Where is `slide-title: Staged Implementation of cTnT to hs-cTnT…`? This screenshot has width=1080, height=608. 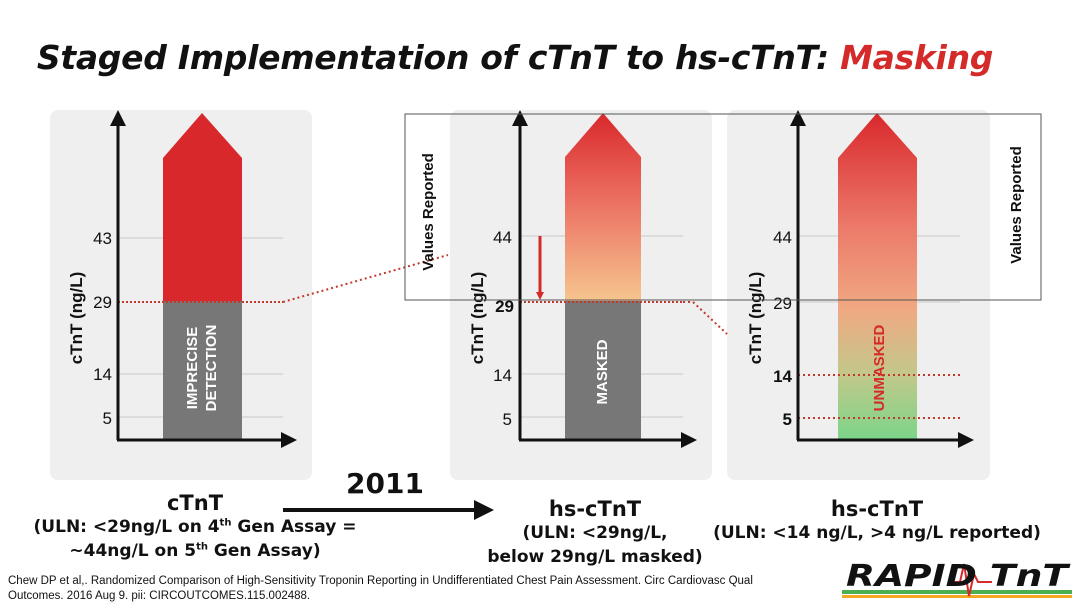
slide-title: Staged Implementation of cTnT to hs-cTnT… is located at coordinates (515, 57).